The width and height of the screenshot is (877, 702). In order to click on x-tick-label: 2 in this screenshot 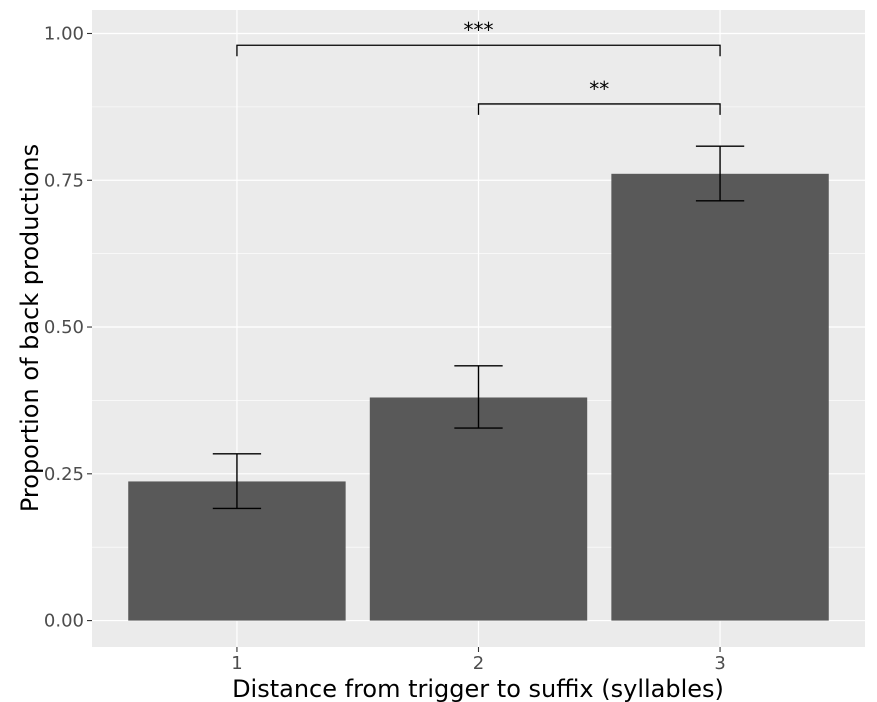, I will do `click(478, 663)`.